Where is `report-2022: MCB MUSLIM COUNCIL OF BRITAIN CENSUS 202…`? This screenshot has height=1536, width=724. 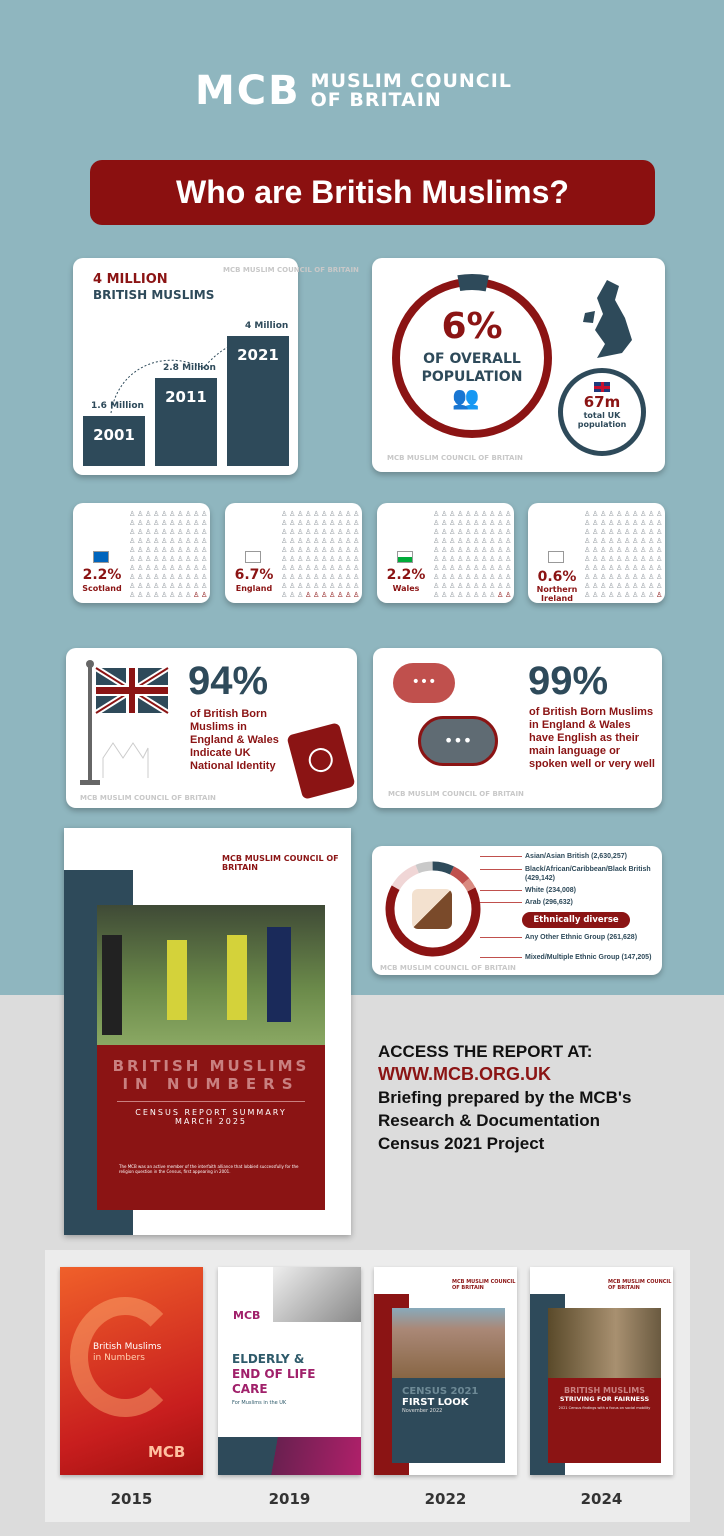 report-2022: MCB MUSLIM COUNCIL OF BRITAIN CENSUS 202… is located at coordinates (445, 1371).